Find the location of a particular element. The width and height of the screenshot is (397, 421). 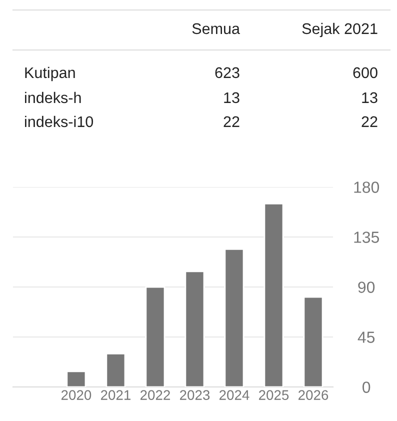

text: Semua is located at coordinates (216, 28).